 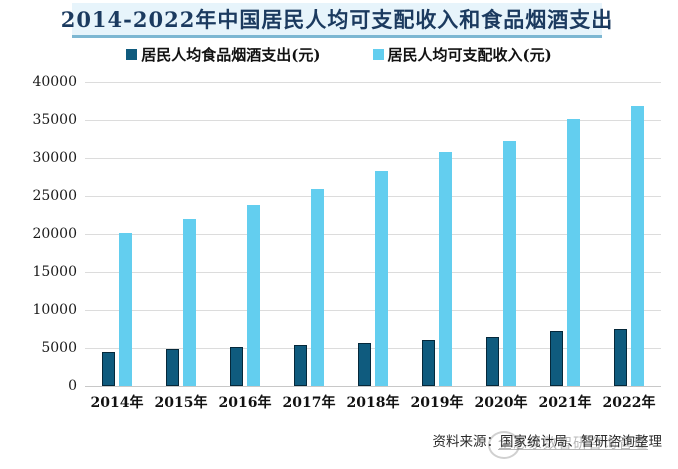 I want to click on bar-group-2018年, so click(x=373, y=234).